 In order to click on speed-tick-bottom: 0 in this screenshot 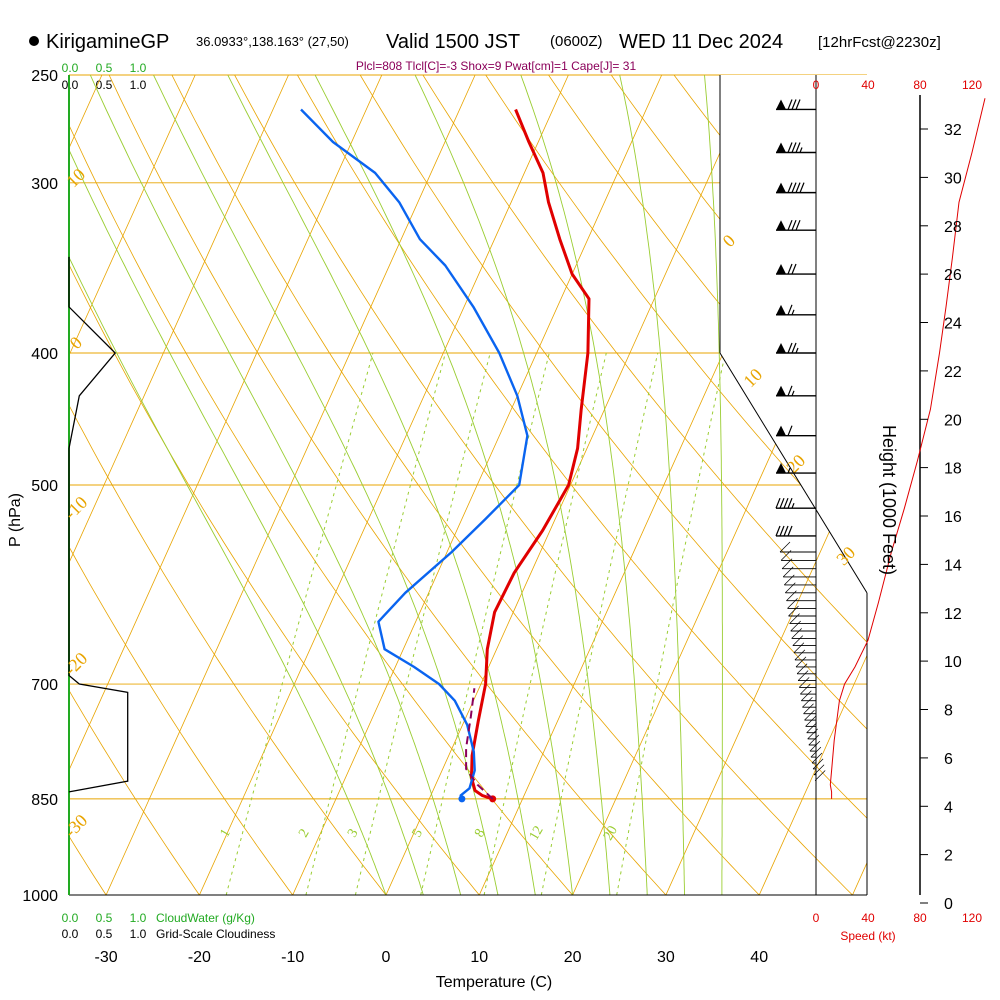, I will do `click(816, 918)`.